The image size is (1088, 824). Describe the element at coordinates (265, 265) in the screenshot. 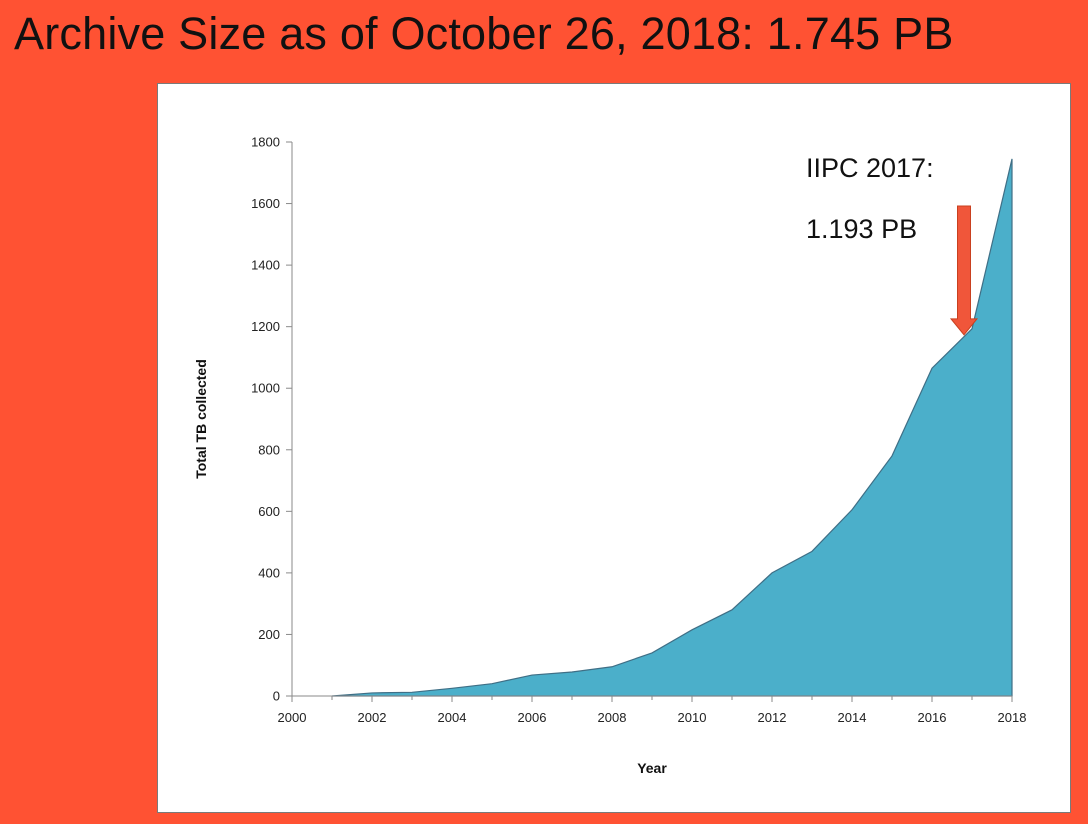

I see `y-tick-label: 1400` at that location.